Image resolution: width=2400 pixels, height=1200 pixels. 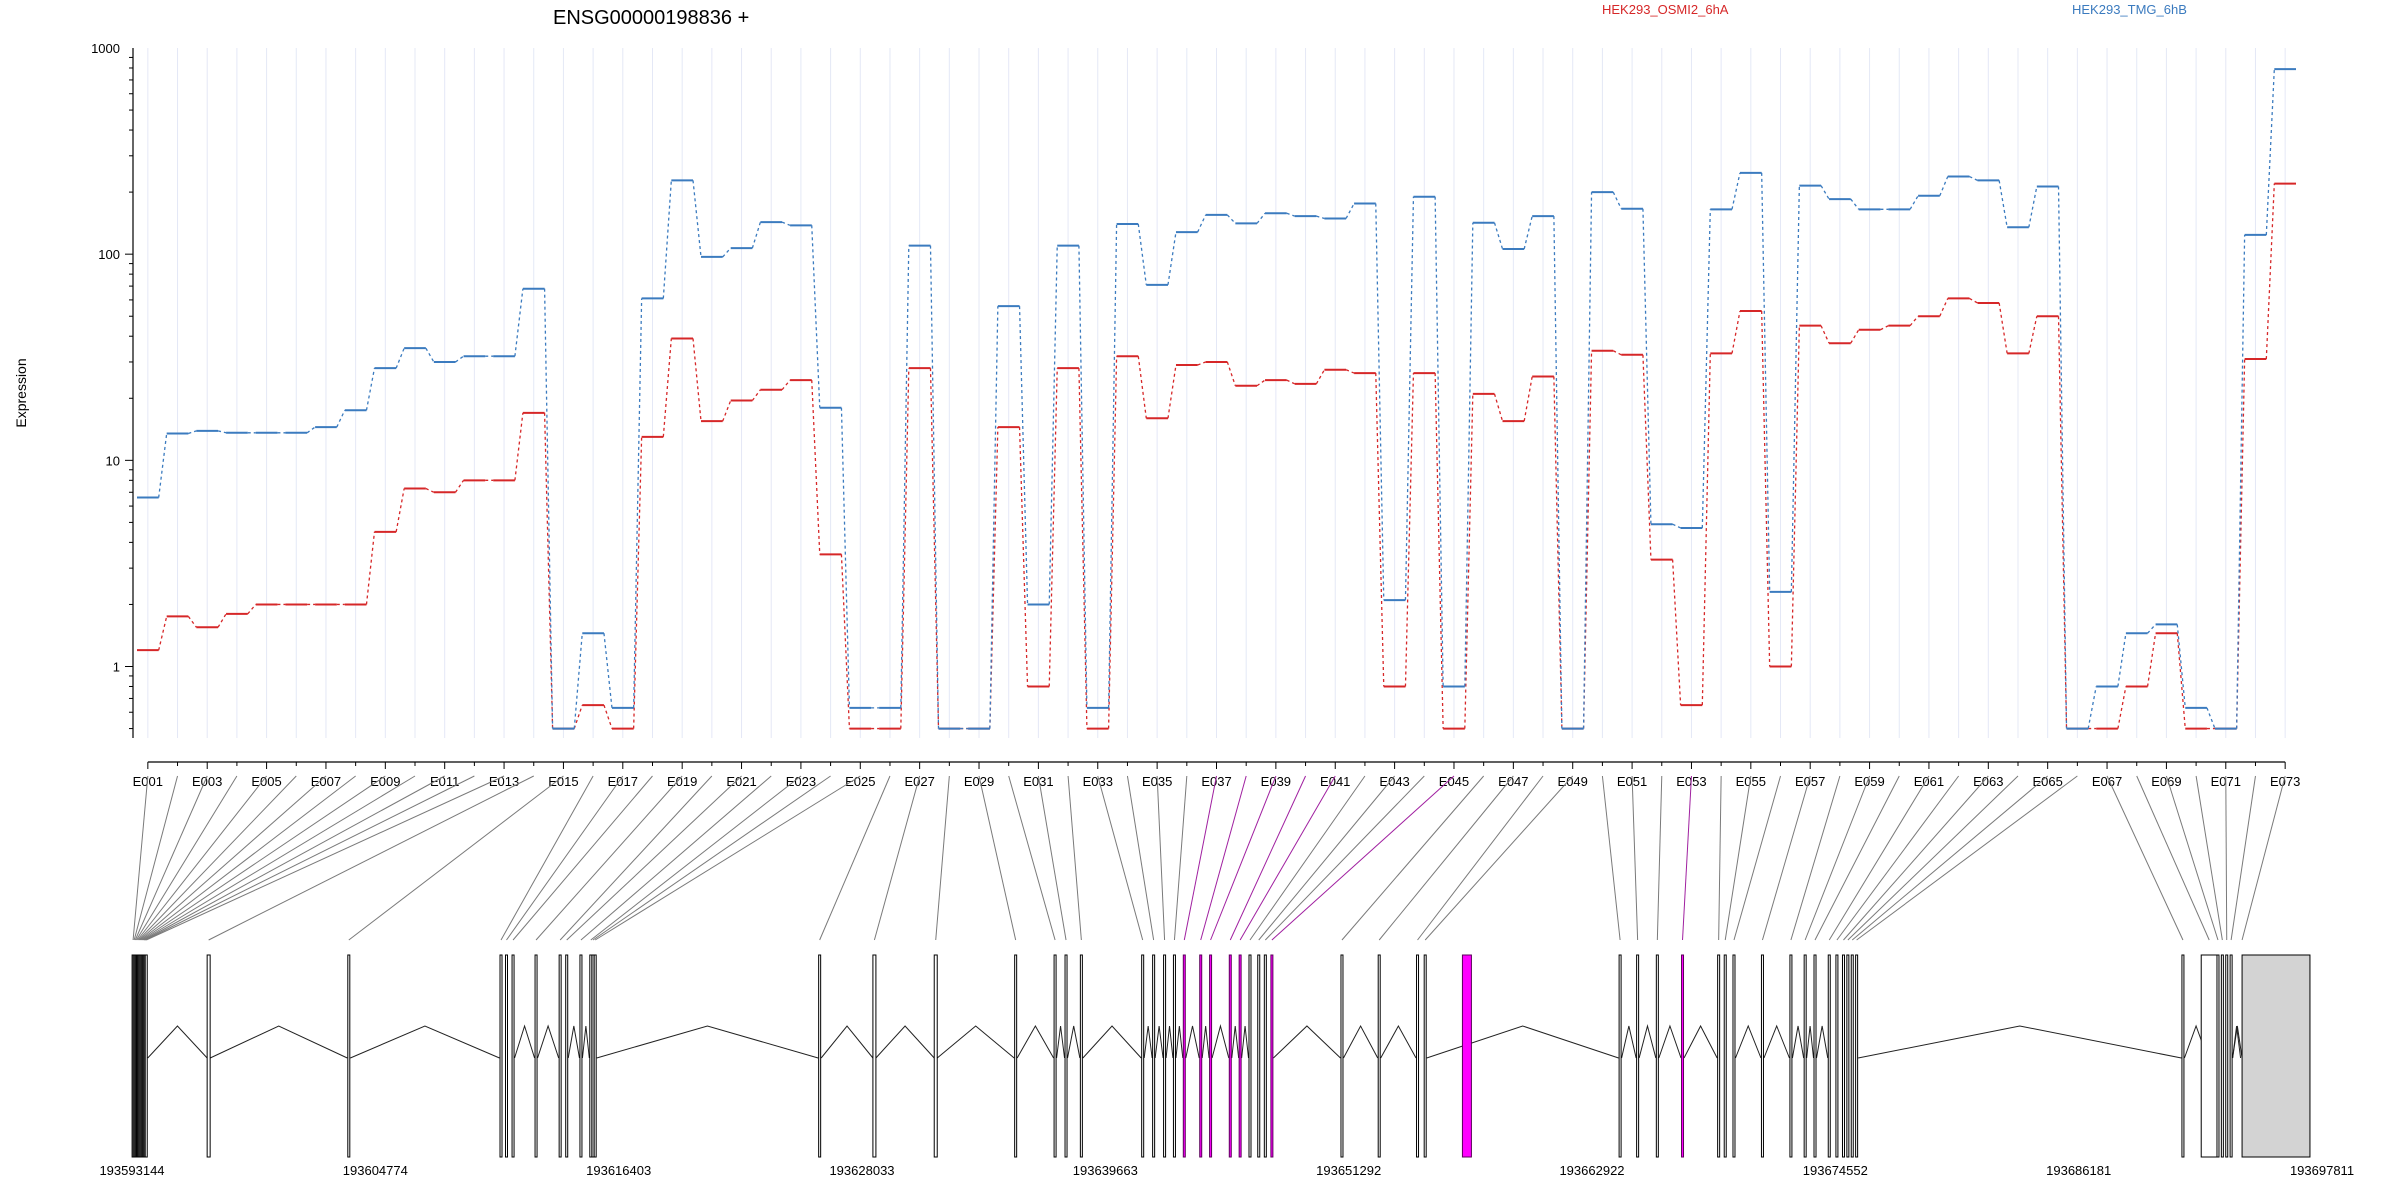 What do you see at coordinates (1591, 1170) in the screenshot?
I see `coordinate-label: 193662922` at bounding box center [1591, 1170].